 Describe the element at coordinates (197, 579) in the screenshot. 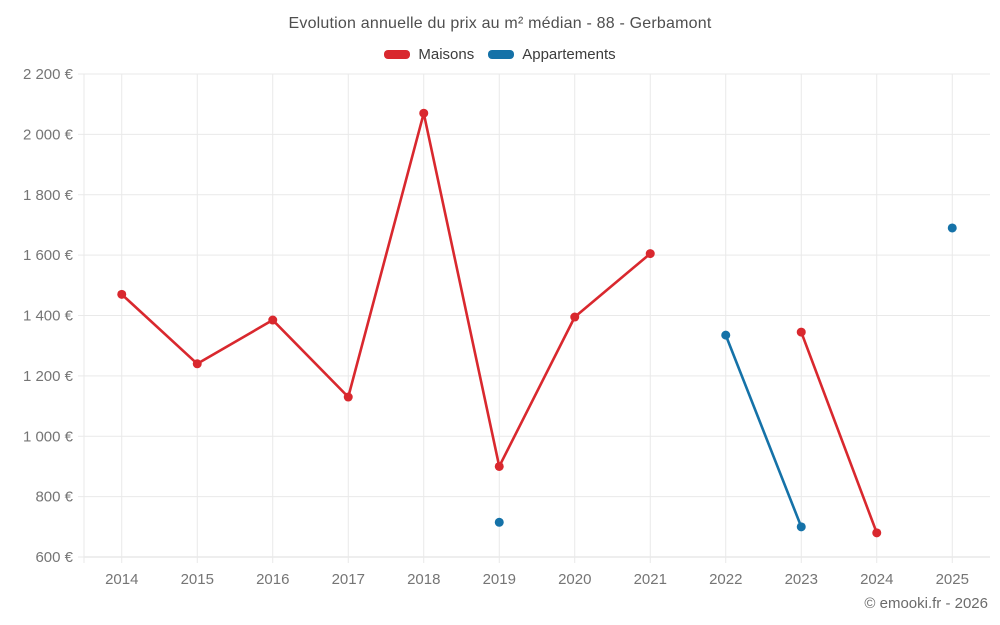

I see `x-tick-label: 2015` at that location.